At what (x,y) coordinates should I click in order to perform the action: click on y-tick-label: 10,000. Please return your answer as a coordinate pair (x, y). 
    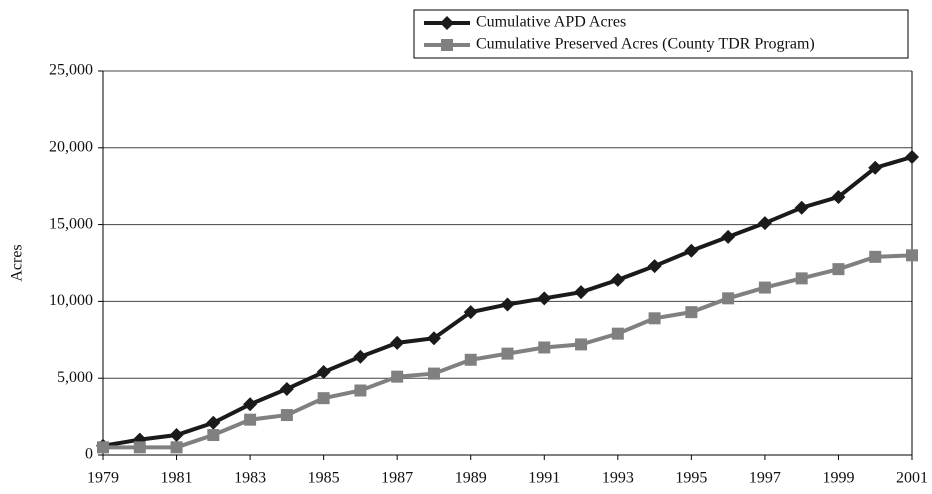
    Looking at the image, I should click on (71, 300).